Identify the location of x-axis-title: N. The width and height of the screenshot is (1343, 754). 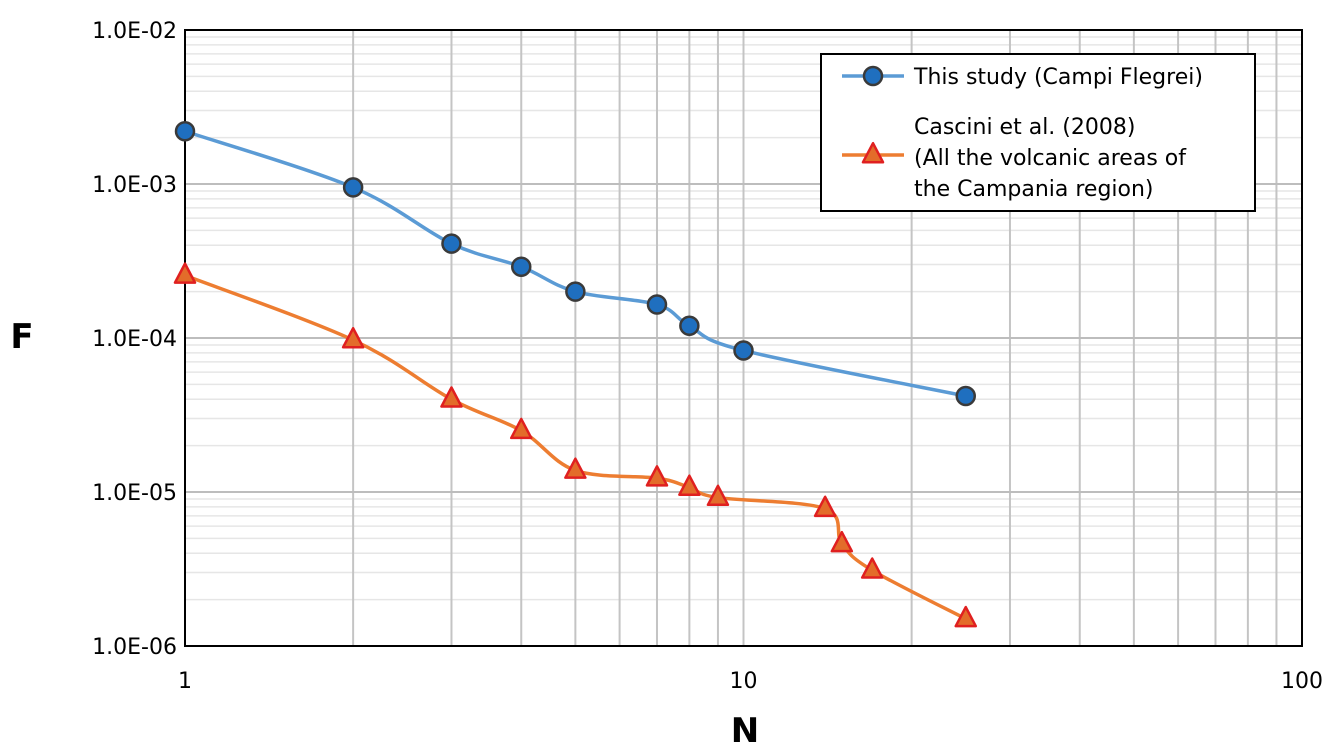
(745, 731).